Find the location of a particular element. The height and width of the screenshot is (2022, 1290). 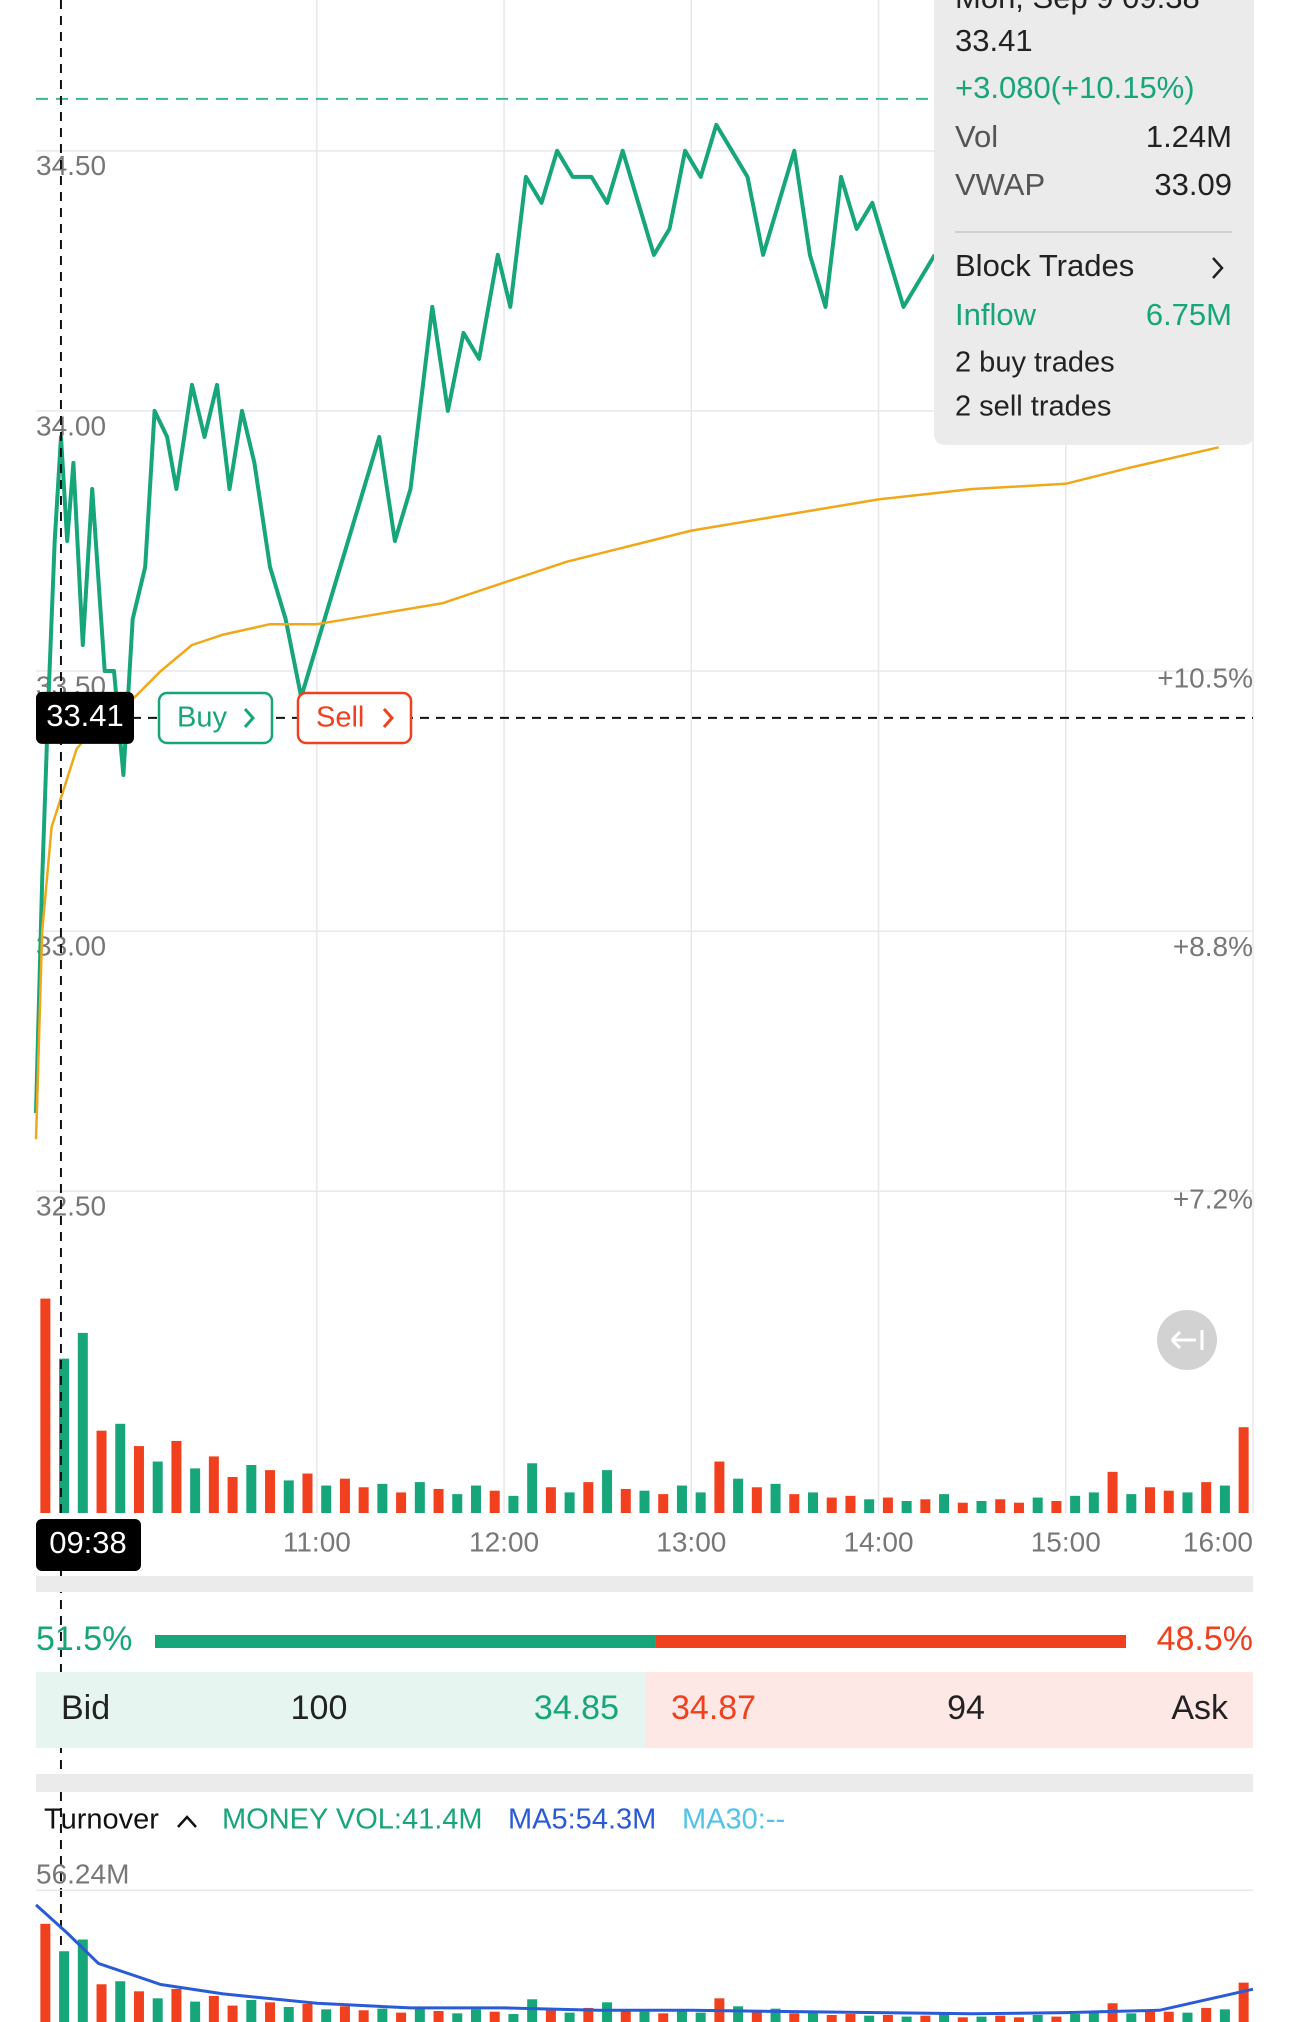

y-tick-label: 56.24M is located at coordinates (82, 1874).